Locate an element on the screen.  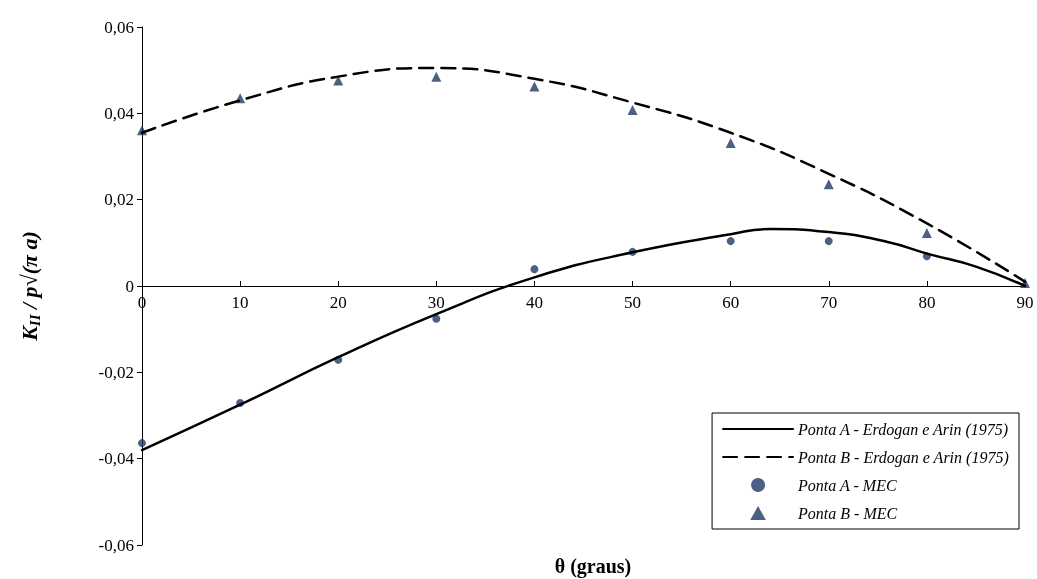
x-axis-title: θ (graus) is located at coordinates (593, 566).